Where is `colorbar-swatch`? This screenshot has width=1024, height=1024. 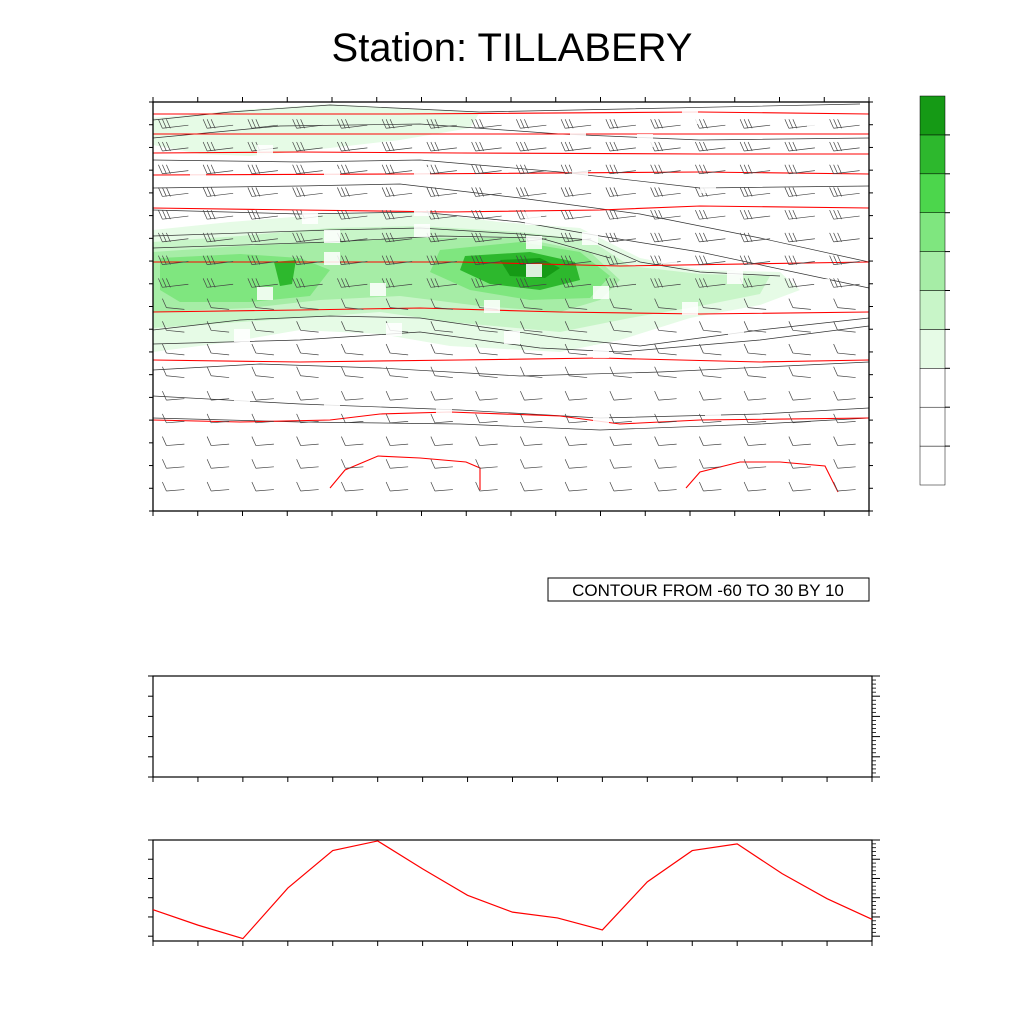 colorbar-swatch is located at coordinates (932, 388).